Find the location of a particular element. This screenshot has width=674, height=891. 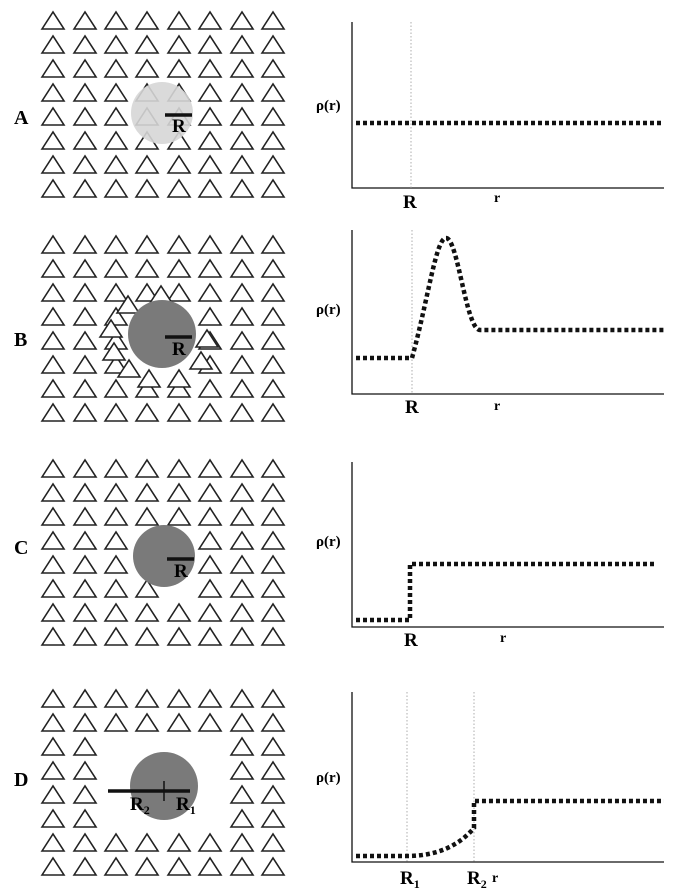

solvent-grid-d is located at coordinates (163, 782).